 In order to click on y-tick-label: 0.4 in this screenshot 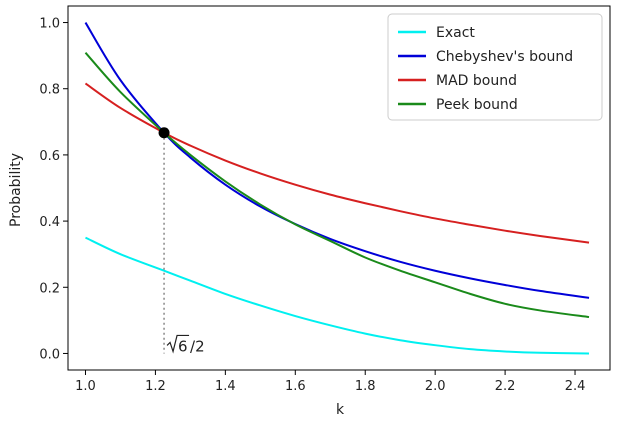, I will do `click(49, 222)`.